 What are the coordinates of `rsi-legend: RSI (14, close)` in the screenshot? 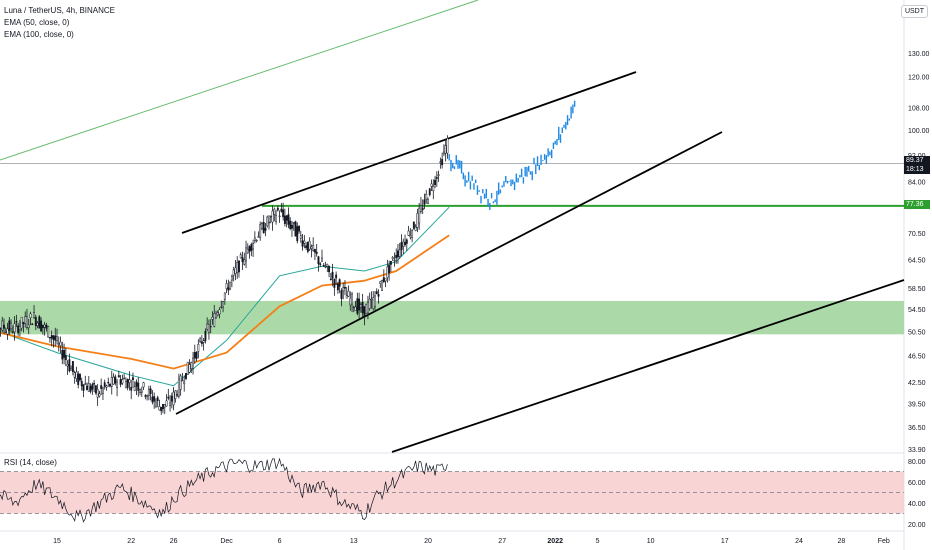 It's located at (30, 462).